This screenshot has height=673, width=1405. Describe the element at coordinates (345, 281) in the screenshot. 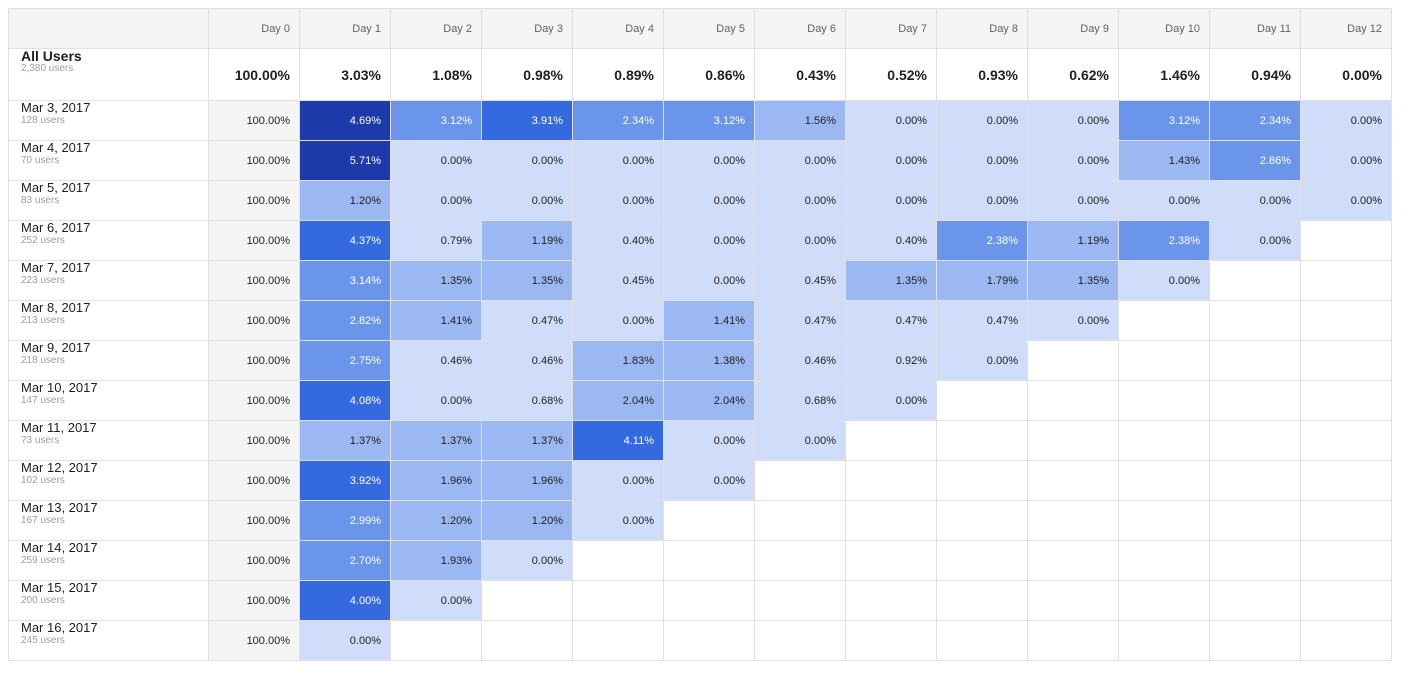

I see `retention-cell: 3.14%` at that location.